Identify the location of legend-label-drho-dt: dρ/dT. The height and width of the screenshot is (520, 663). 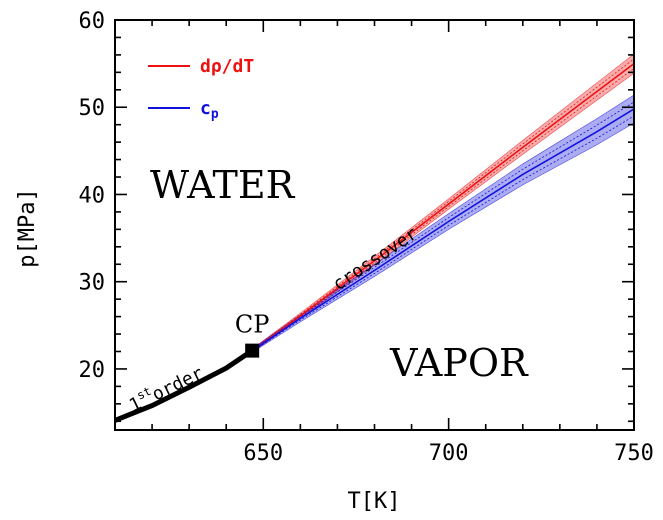
(227, 66).